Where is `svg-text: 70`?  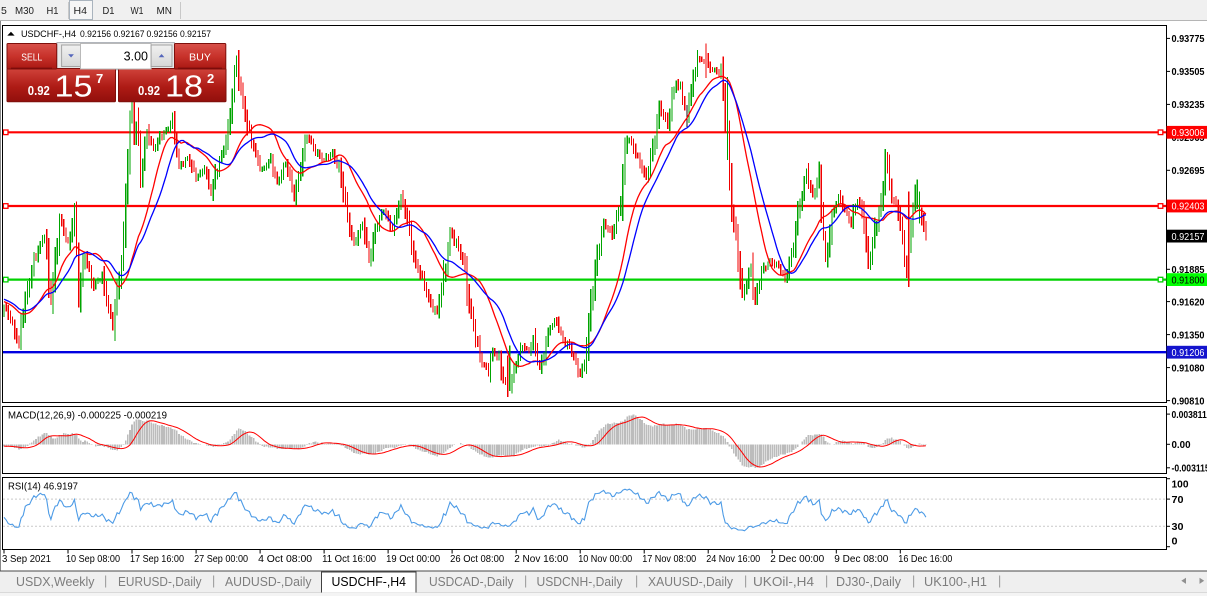 svg-text: 70 is located at coordinates (1178, 500).